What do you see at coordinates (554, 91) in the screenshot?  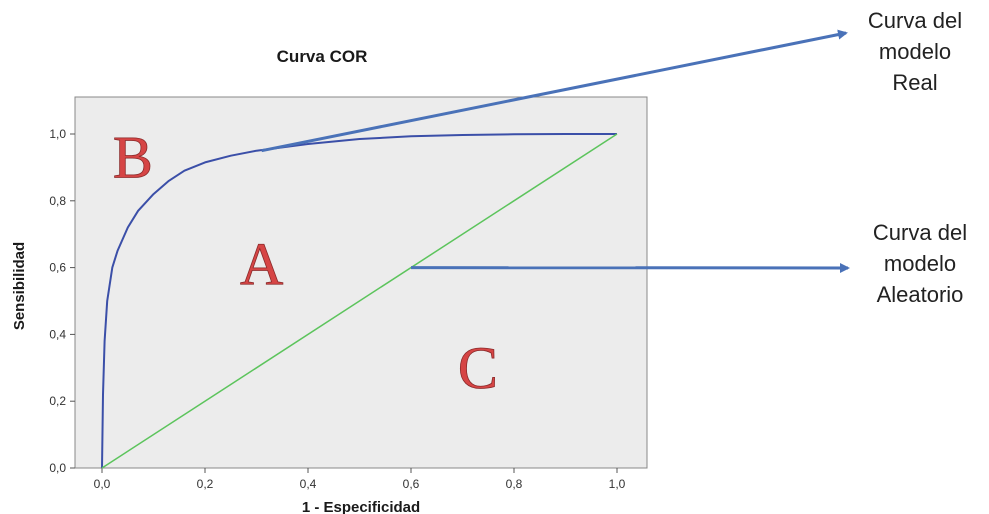 I see `annotation-arrow` at bounding box center [554, 91].